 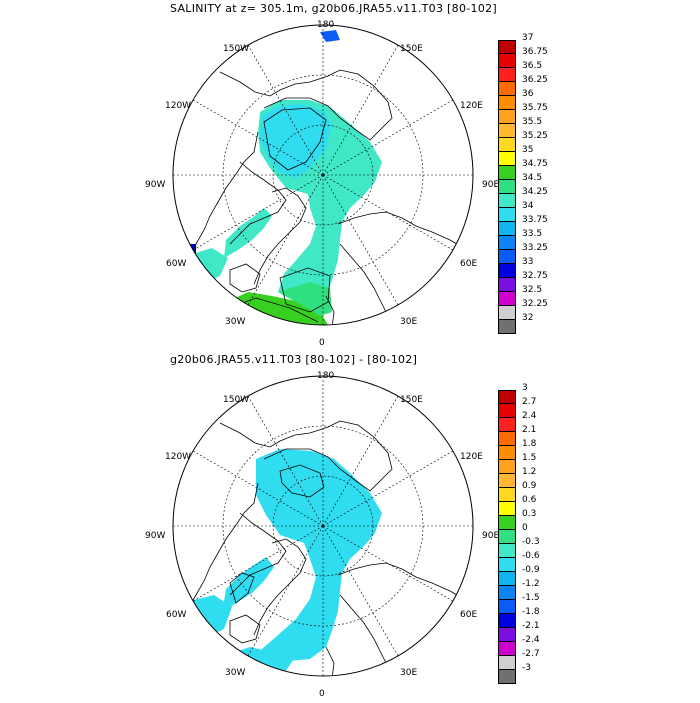 What do you see at coordinates (471, 106) in the screenshot?
I see `lon-label-120e: 120E` at bounding box center [471, 106].